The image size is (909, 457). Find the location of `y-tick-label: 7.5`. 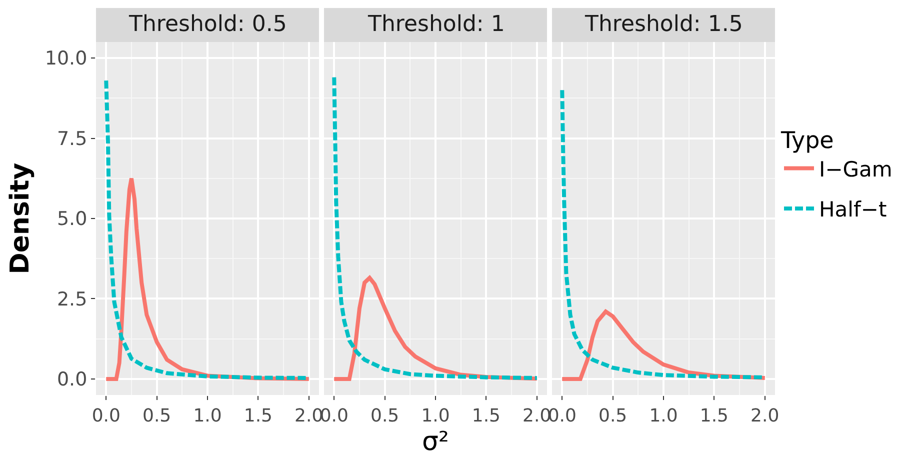

y-tick-label: 7.5 is located at coordinates (72, 139).